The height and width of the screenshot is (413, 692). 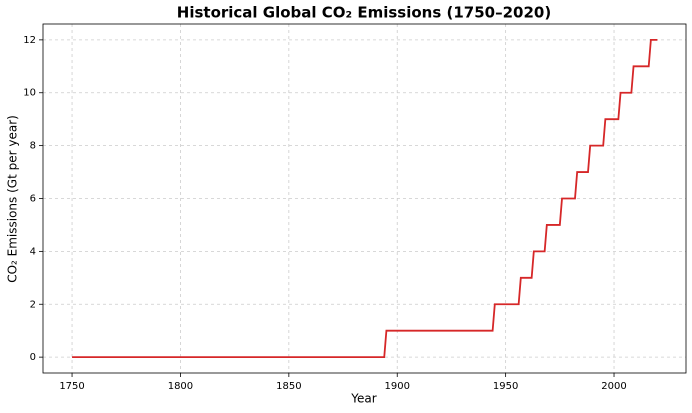 I want to click on x-tick-label: 1800, so click(x=180, y=386).